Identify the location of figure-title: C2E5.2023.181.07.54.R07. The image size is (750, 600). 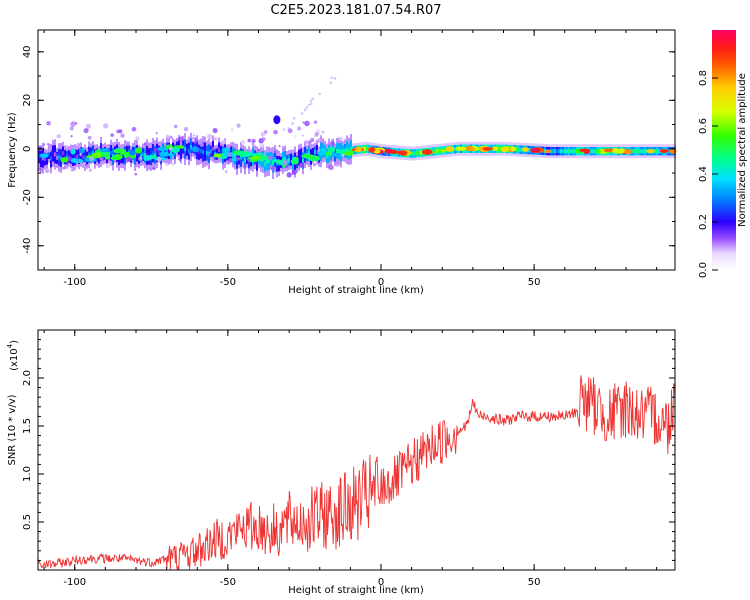
(355, 10).